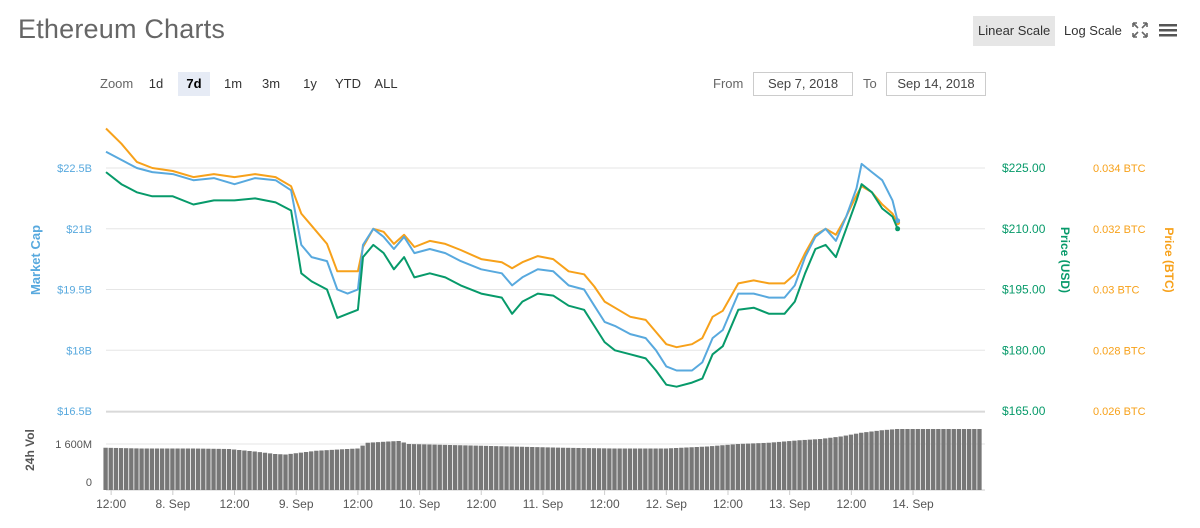 This screenshot has height=528, width=1200. Describe the element at coordinates (79, 351) in the screenshot. I see `market-cap-tick-label: $18B` at that location.